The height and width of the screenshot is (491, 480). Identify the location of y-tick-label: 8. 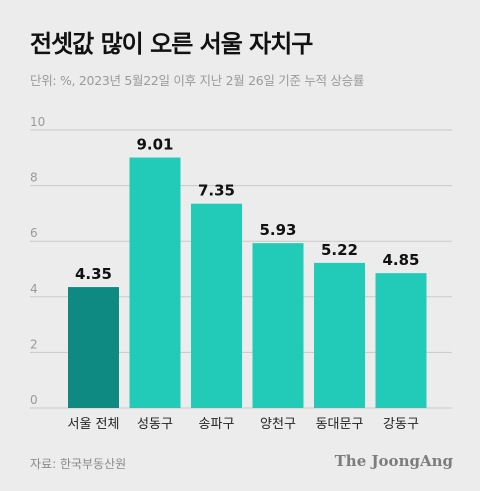
(34, 178).